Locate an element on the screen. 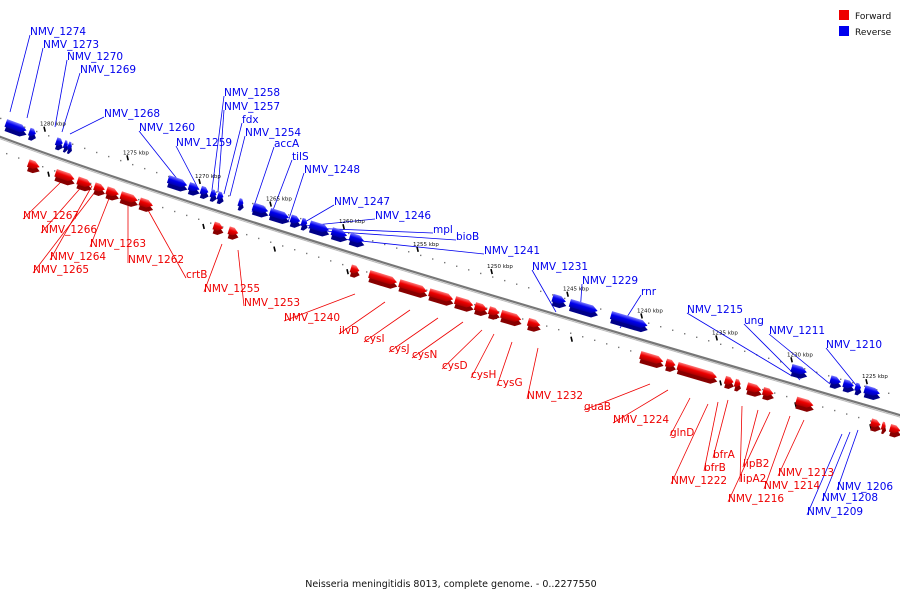 This screenshot has width=900, height=600. gene-label: NMV_1229 is located at coordinates (610, 281).